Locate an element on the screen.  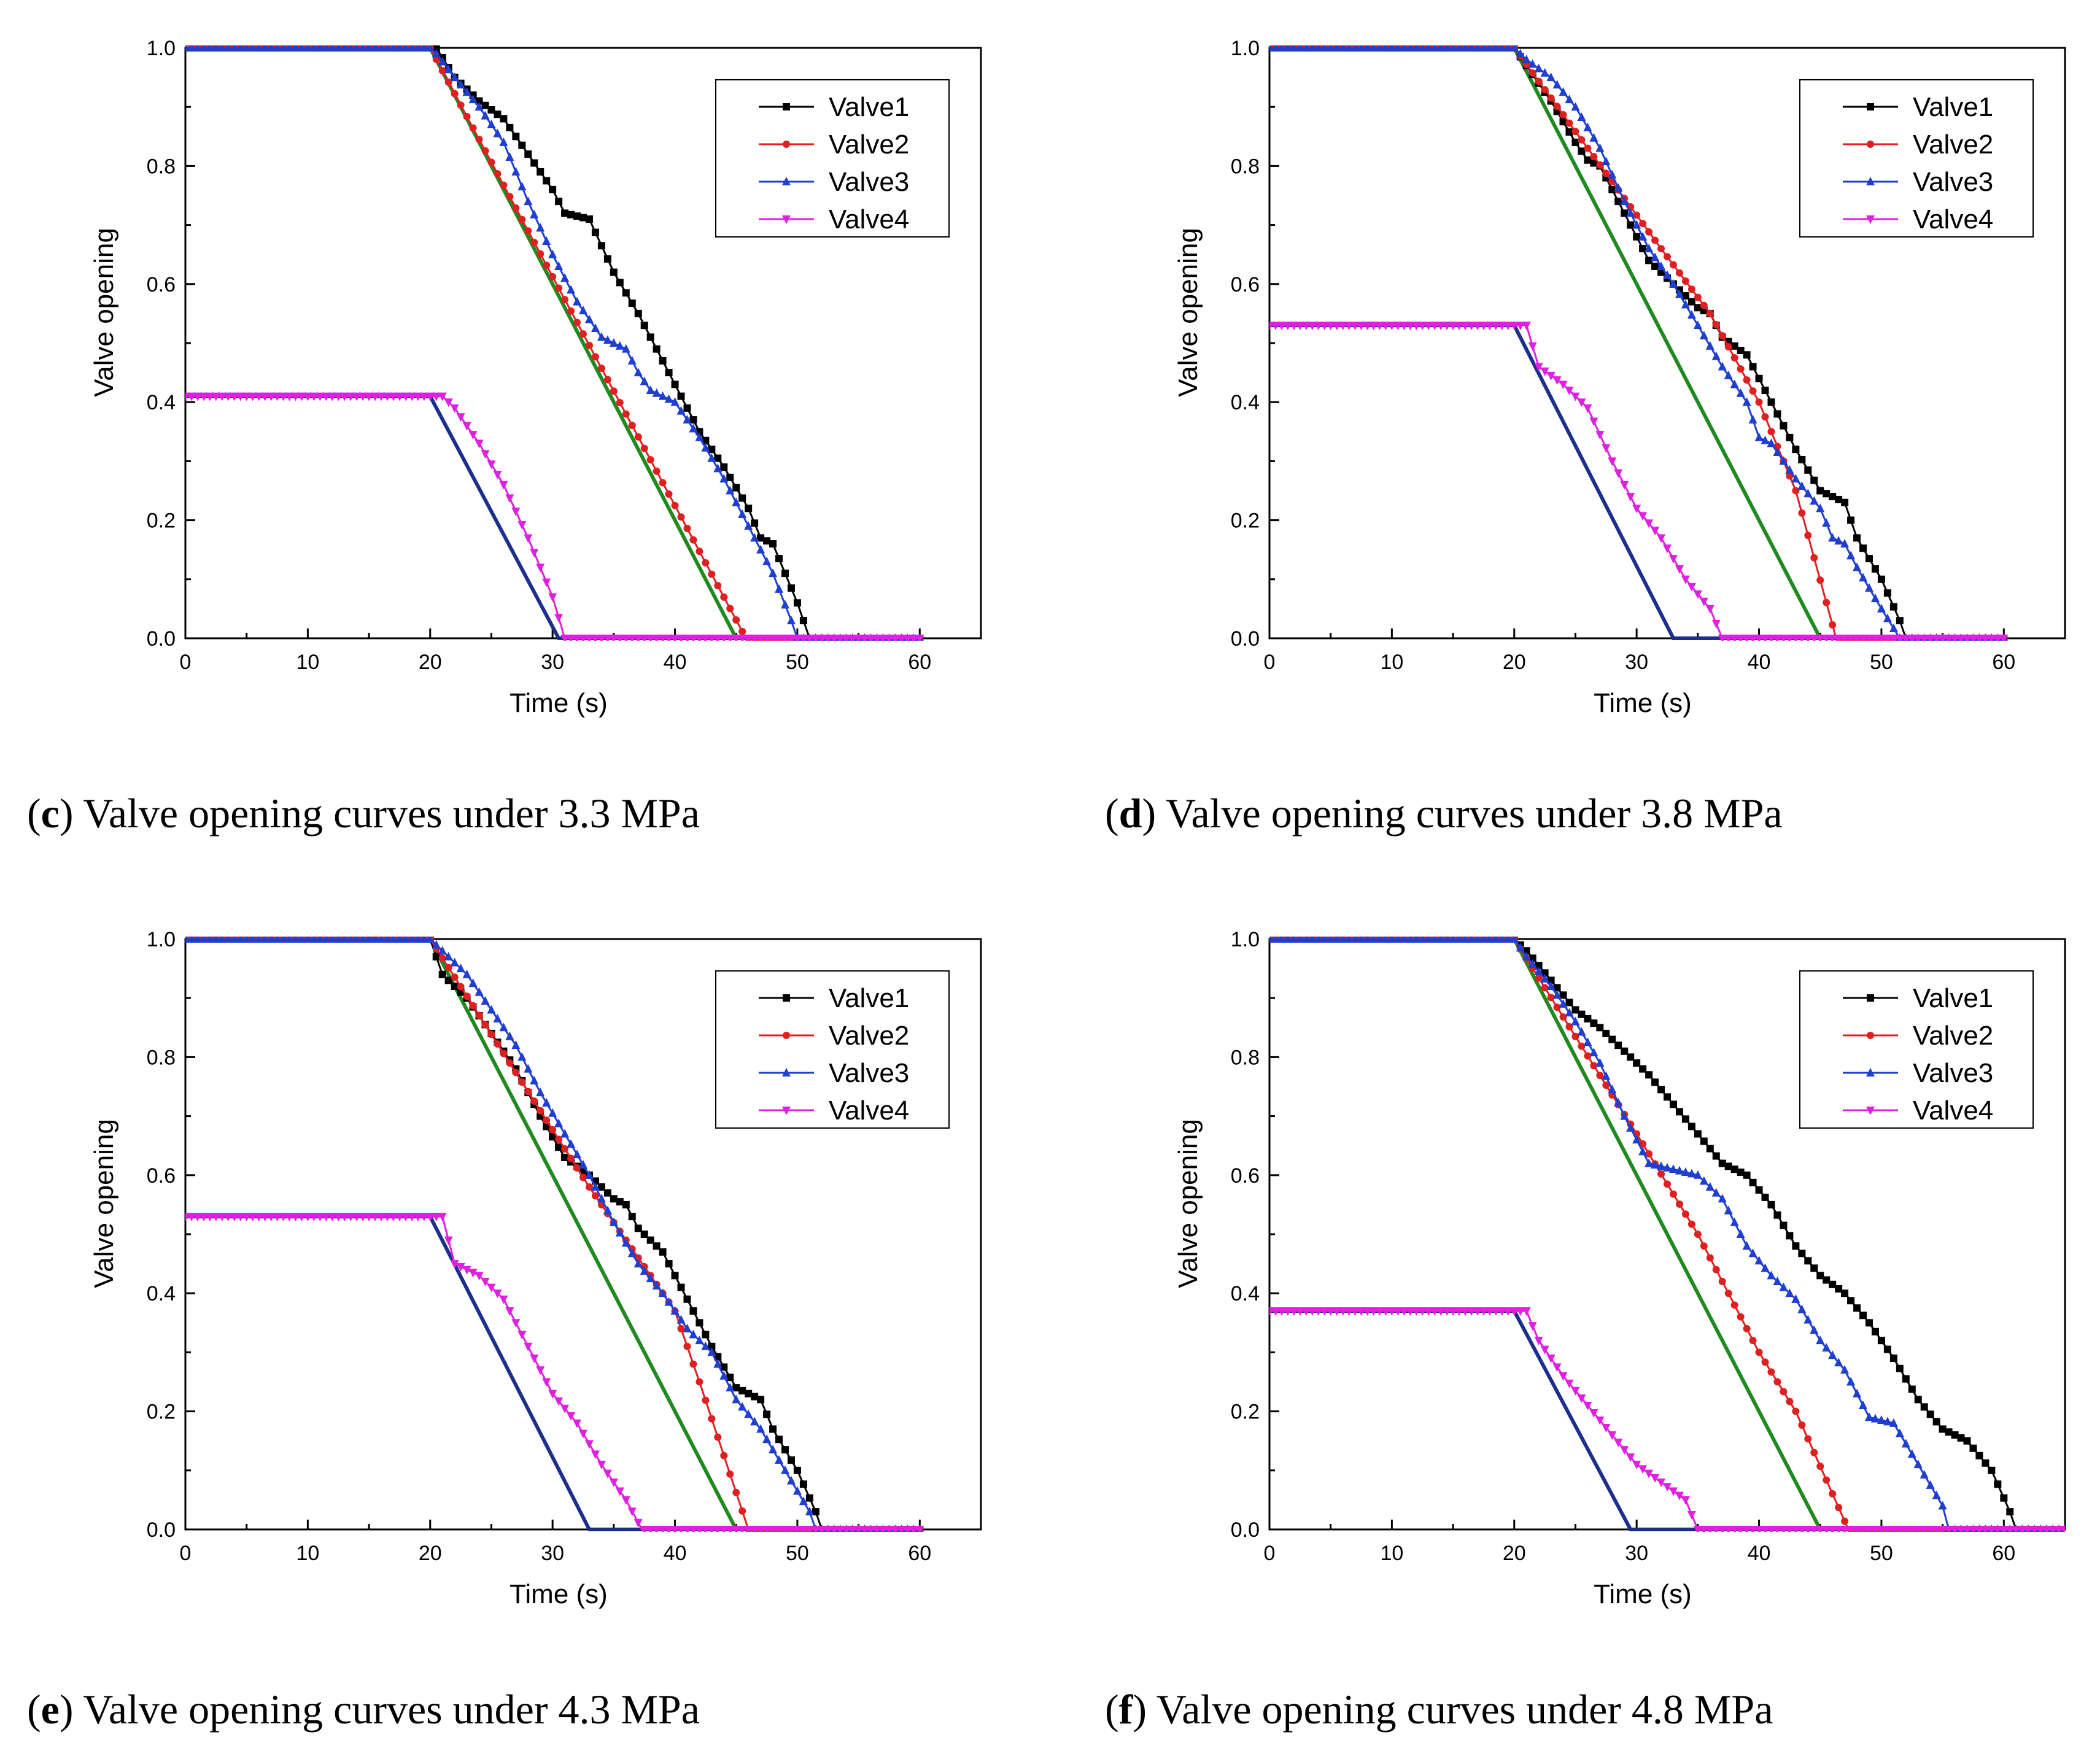
legend-label: Valve4 is located at coordinates (869, 1111).